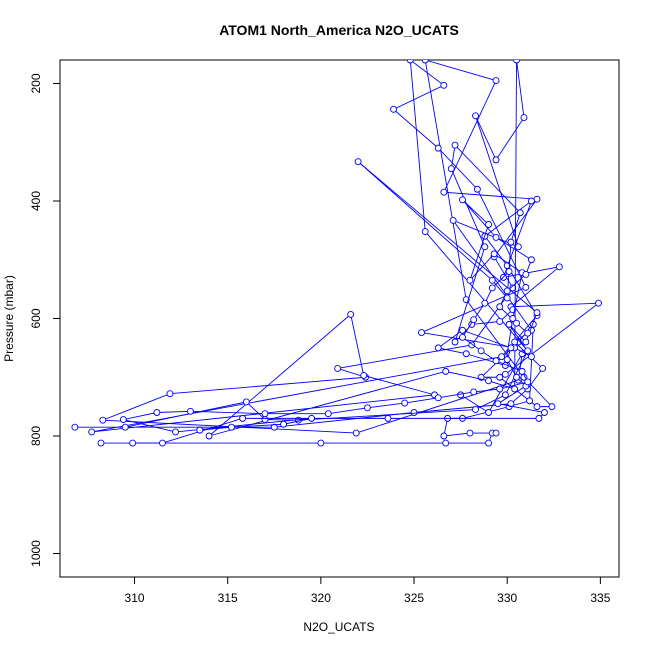 This screenshot has height=650, width=650. What do you see at coordinates (36, 83) in the screenshot?
I see `y-tick-label: 200` at bounding box center [36, 83].